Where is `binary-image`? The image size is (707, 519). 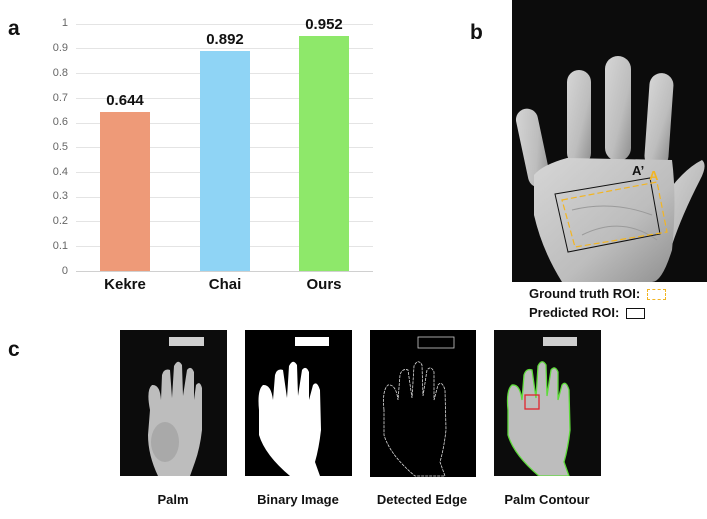 binary-image is located at coordinates (298, 403).